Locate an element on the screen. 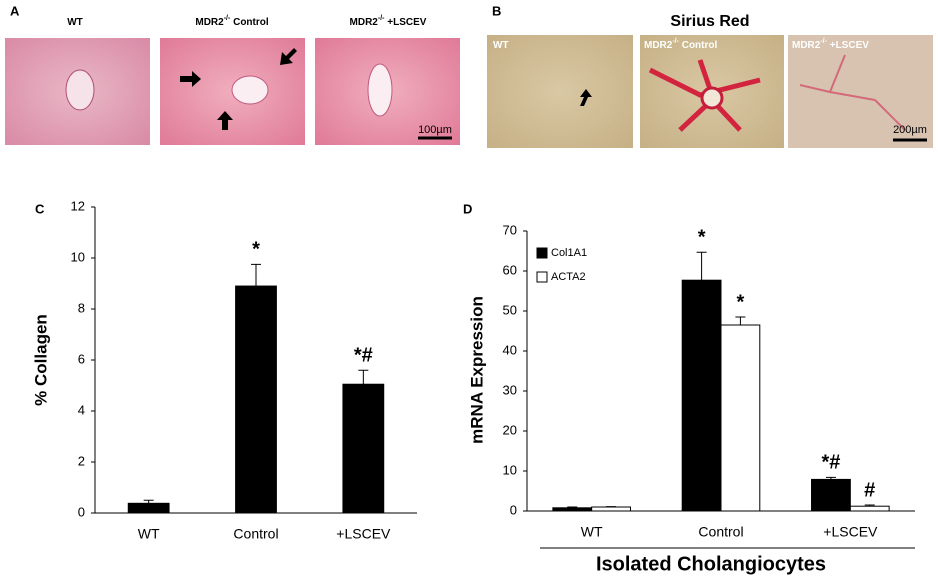  panel-label: A is located at coordinates (15, 10).